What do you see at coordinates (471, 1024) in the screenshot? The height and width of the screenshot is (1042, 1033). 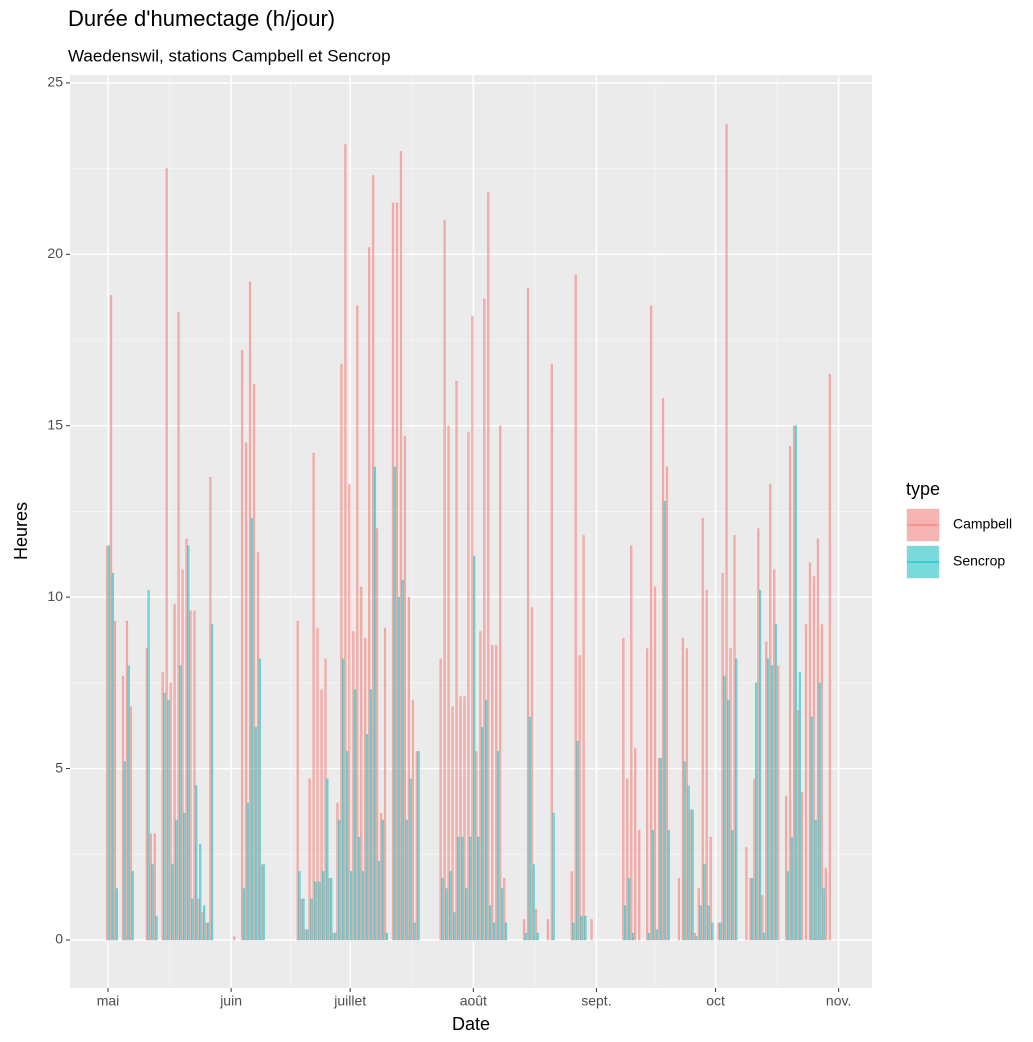 I see `x-axis-title: Date` at bounding box center [471, 1024].